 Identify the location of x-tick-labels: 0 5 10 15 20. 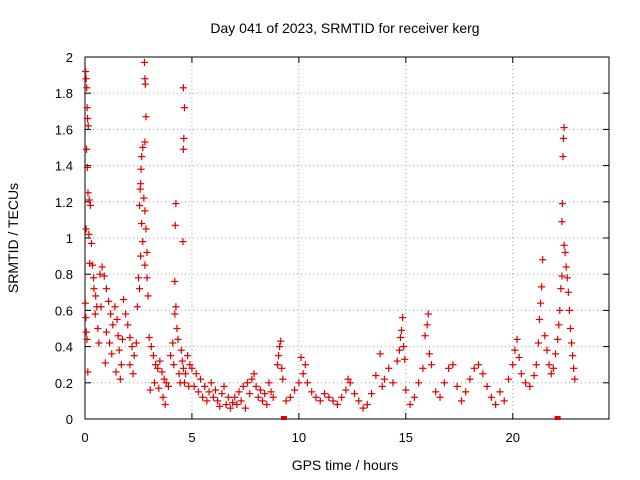
(300, 437).